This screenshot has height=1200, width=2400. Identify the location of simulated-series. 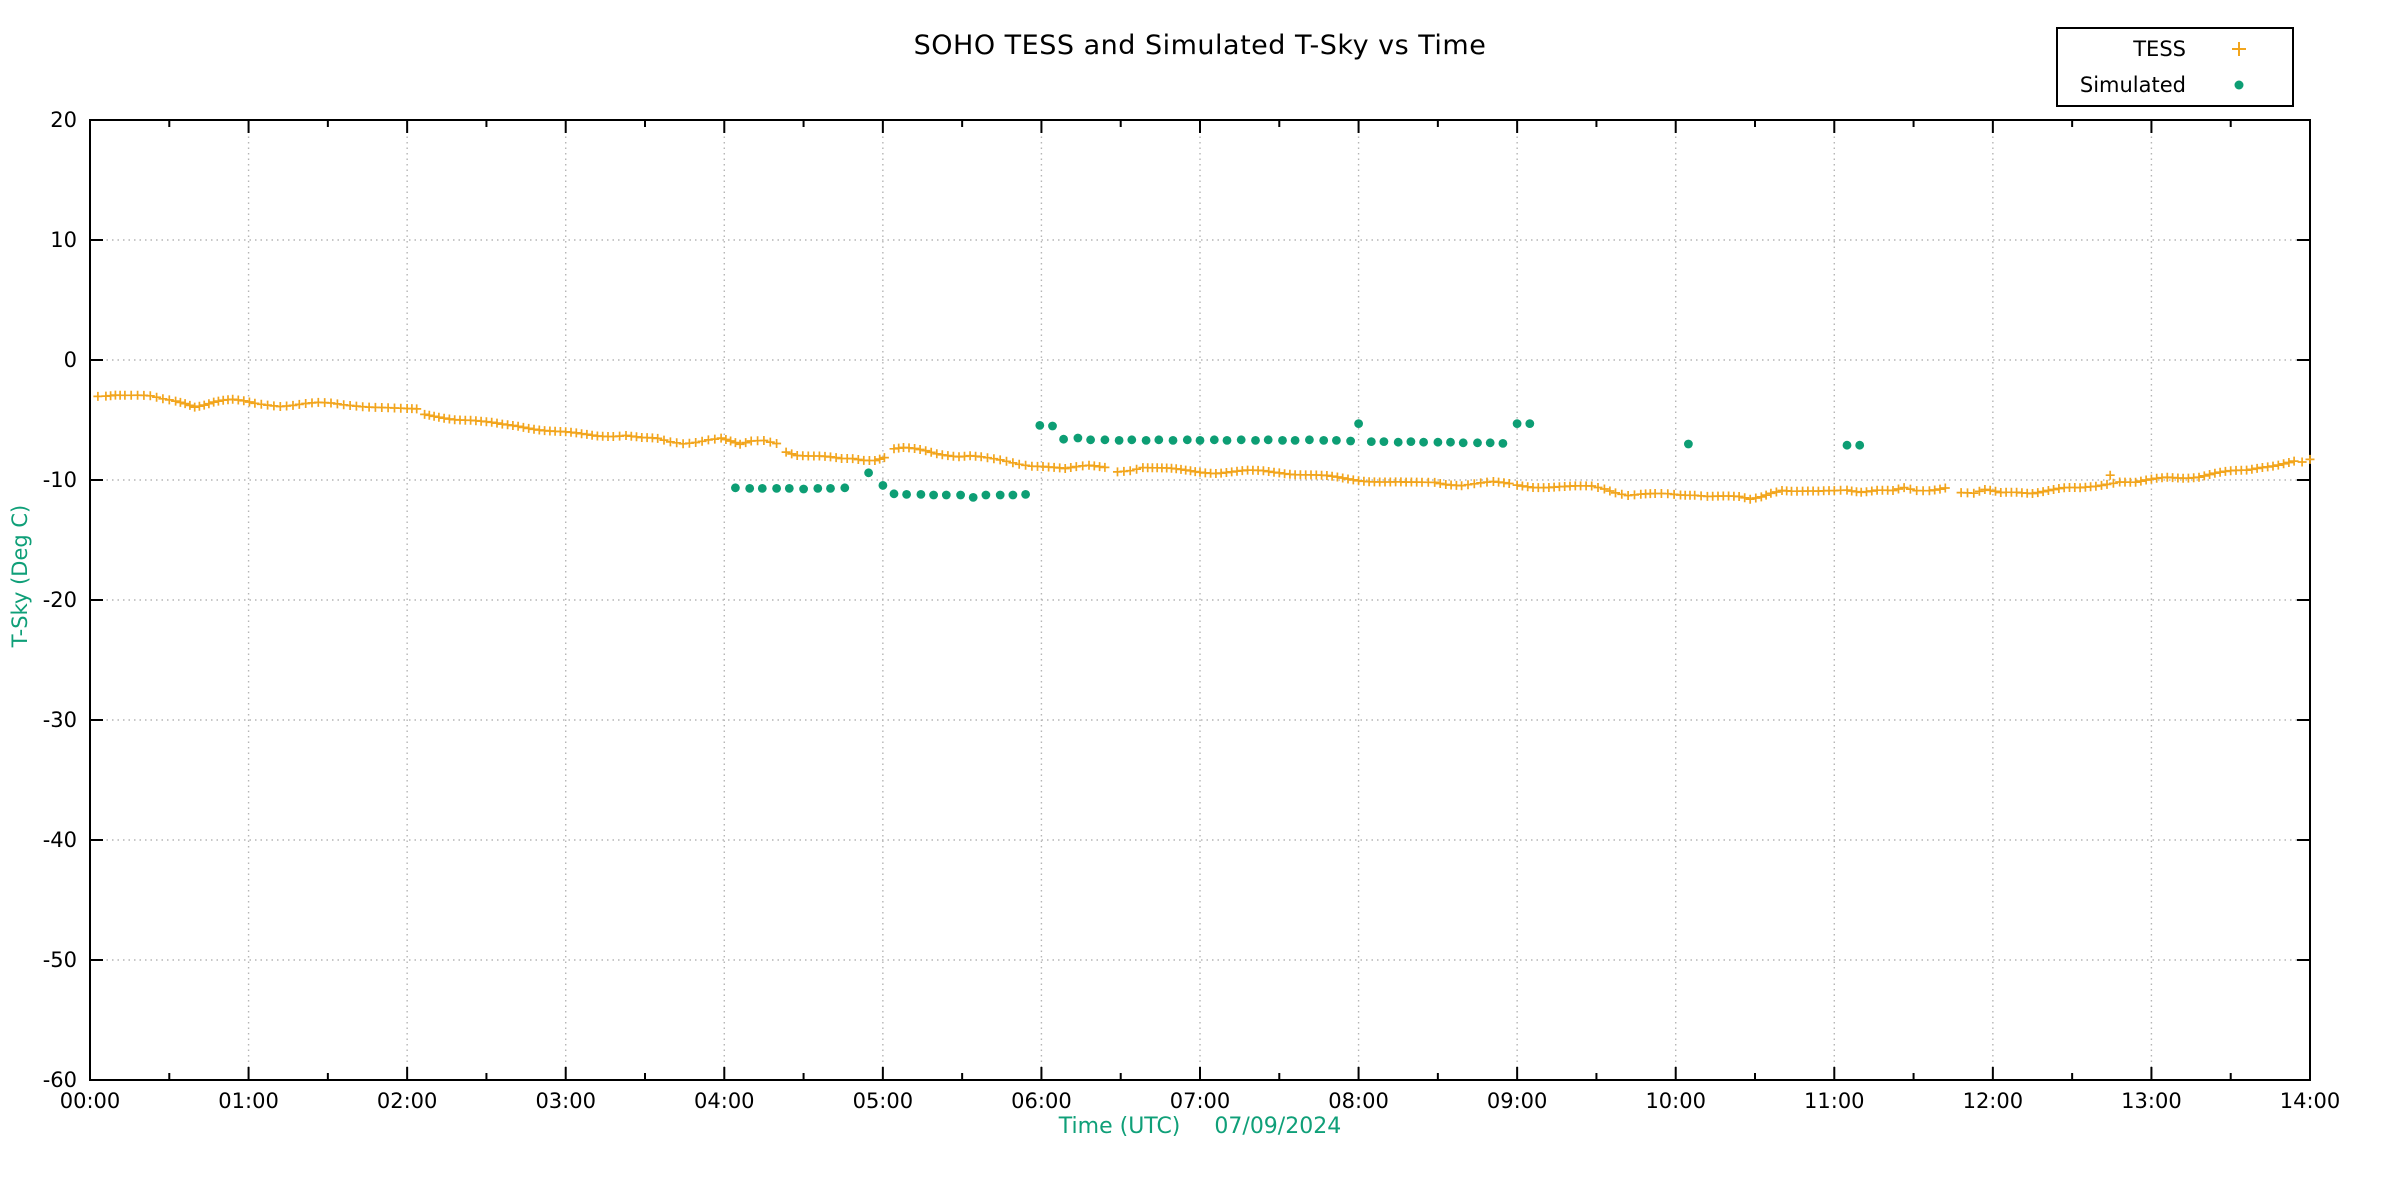
(1298, 460).